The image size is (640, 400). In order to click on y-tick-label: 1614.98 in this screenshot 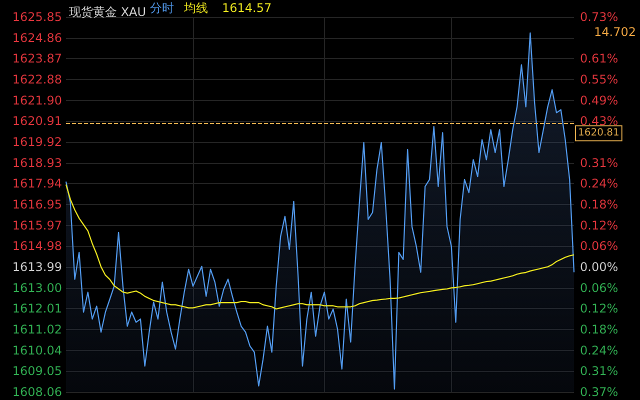, I will do `click(37, 246)`.